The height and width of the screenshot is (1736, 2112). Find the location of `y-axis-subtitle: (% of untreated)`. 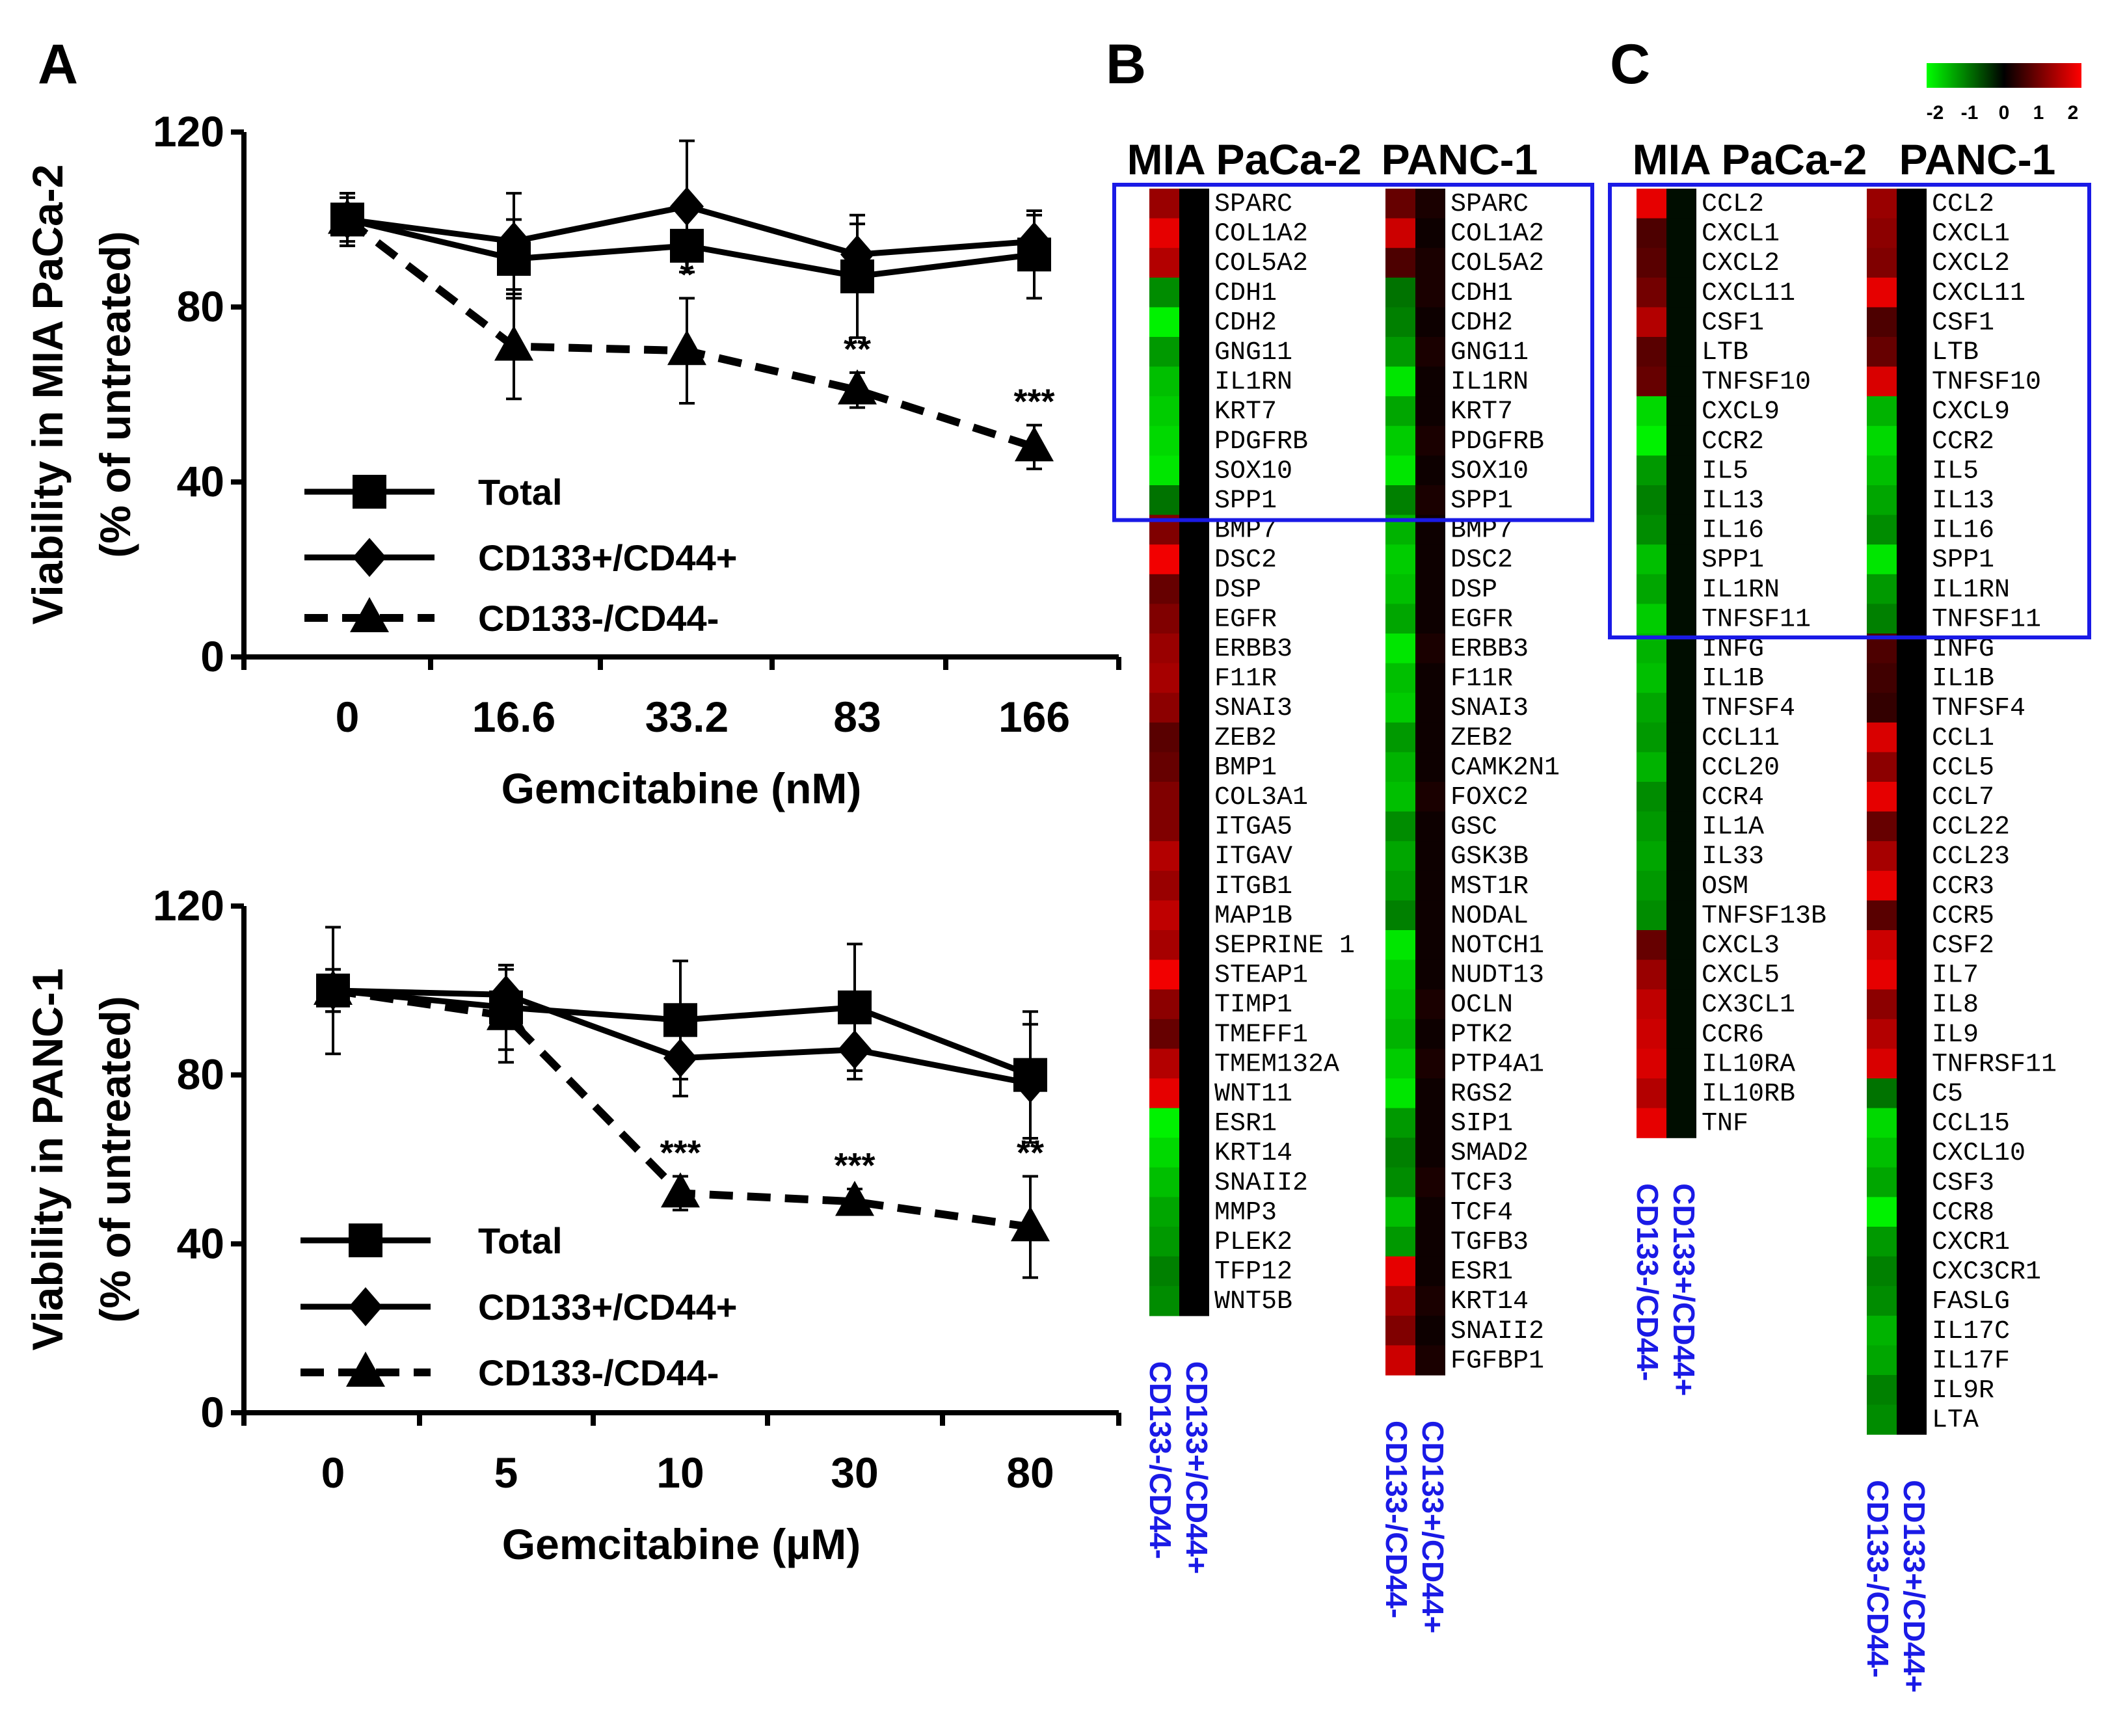

y-axis-subtitle: (% of untreated) is located at coordinates (115, 394).